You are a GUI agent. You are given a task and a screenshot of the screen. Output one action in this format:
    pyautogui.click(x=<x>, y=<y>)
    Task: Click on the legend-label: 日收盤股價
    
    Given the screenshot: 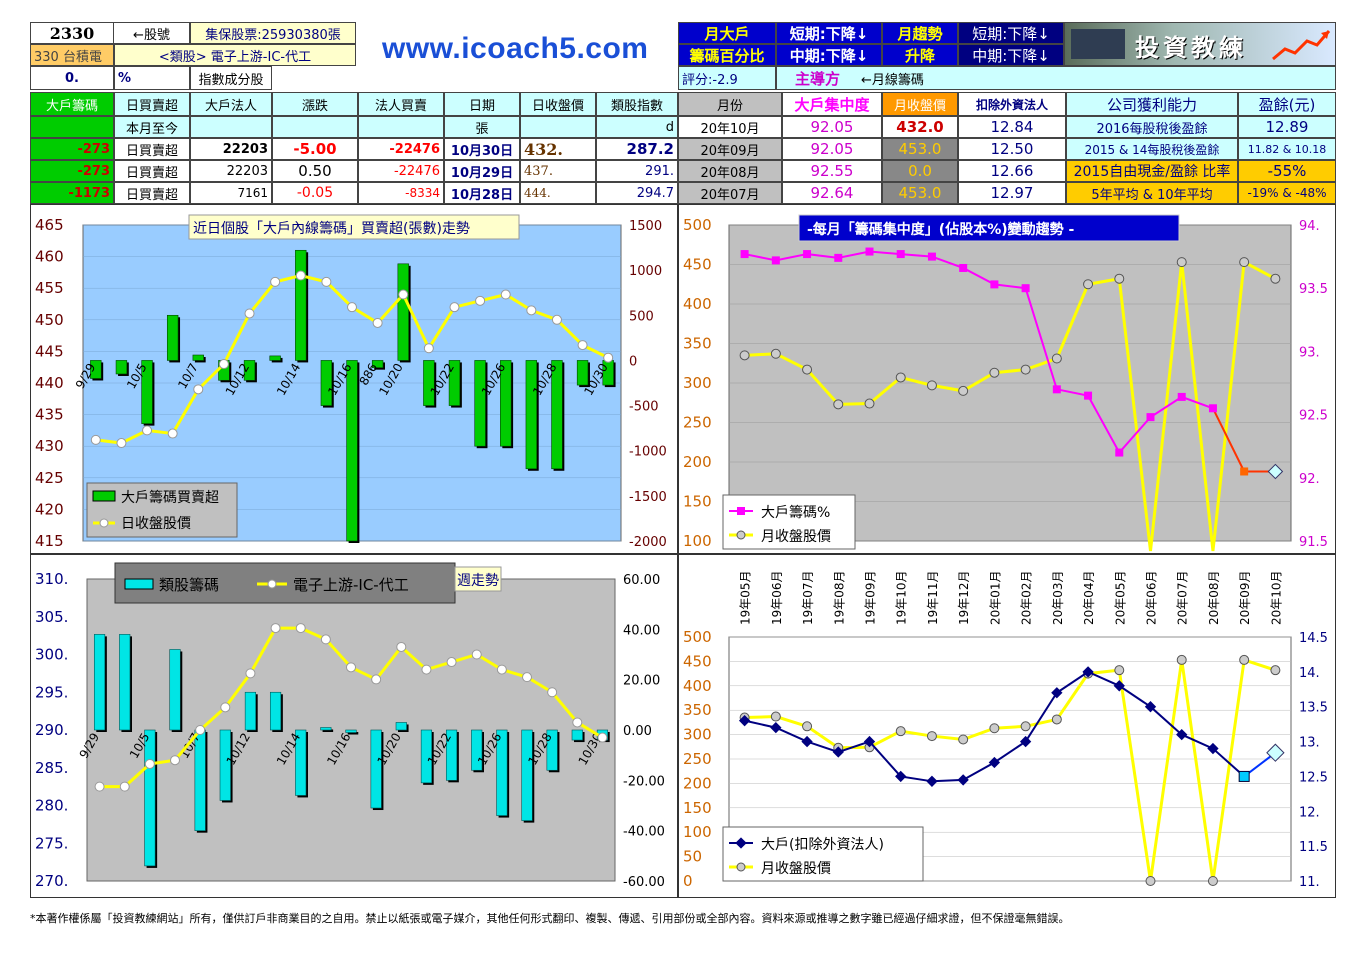 What is the action you would take?
    pyautogui.click(x=156, y=523)
    